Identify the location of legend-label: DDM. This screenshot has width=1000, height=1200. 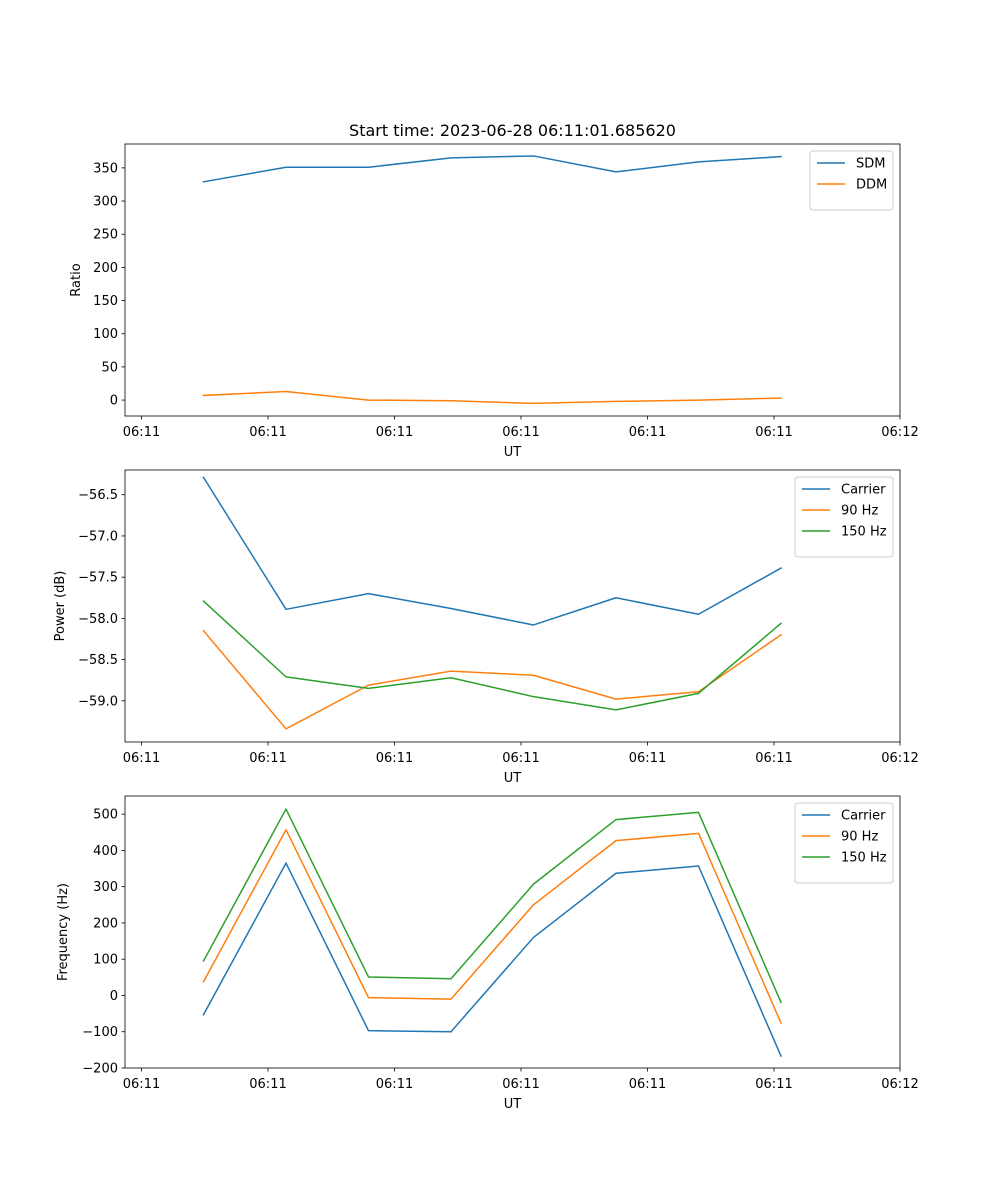
(871, 185).